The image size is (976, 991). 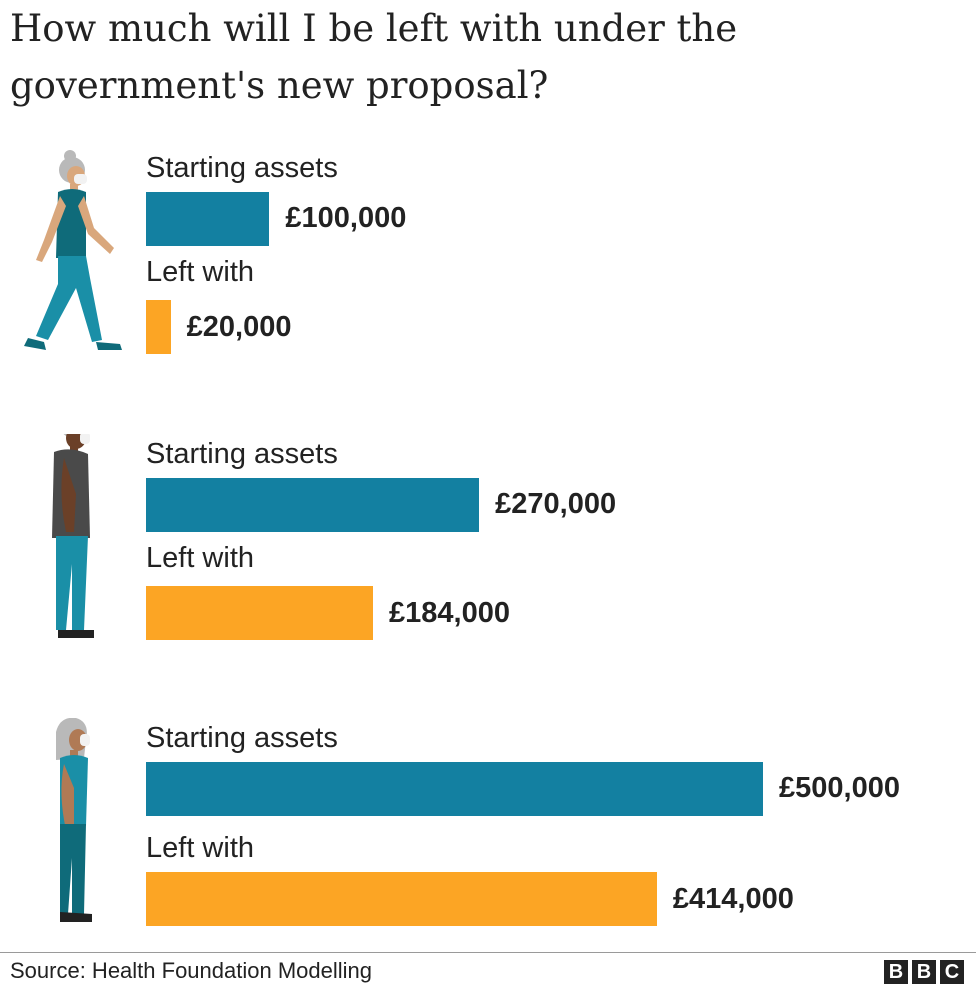 I want to click on standing-woman-icon, so click(x=74, y=820).